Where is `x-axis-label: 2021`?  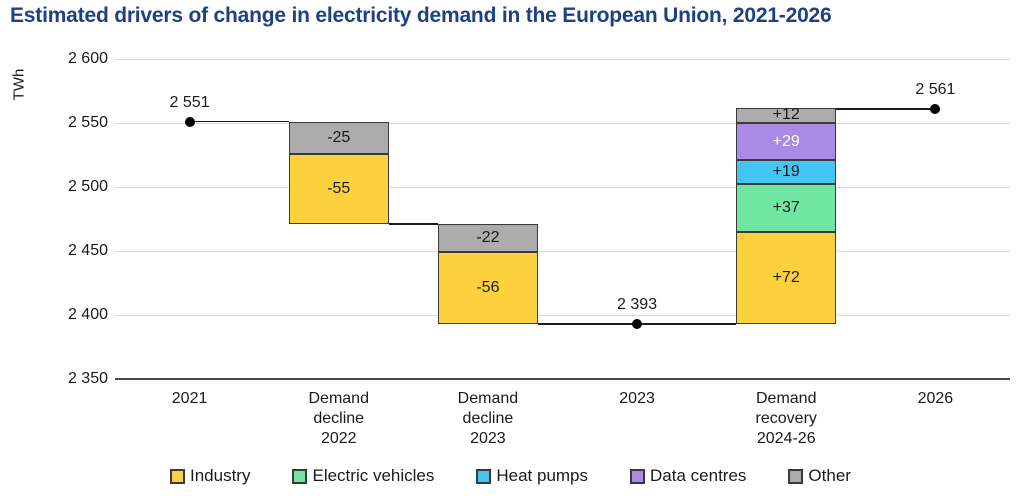 x-axis-label: 2021 is located at coordinates (189, 399).